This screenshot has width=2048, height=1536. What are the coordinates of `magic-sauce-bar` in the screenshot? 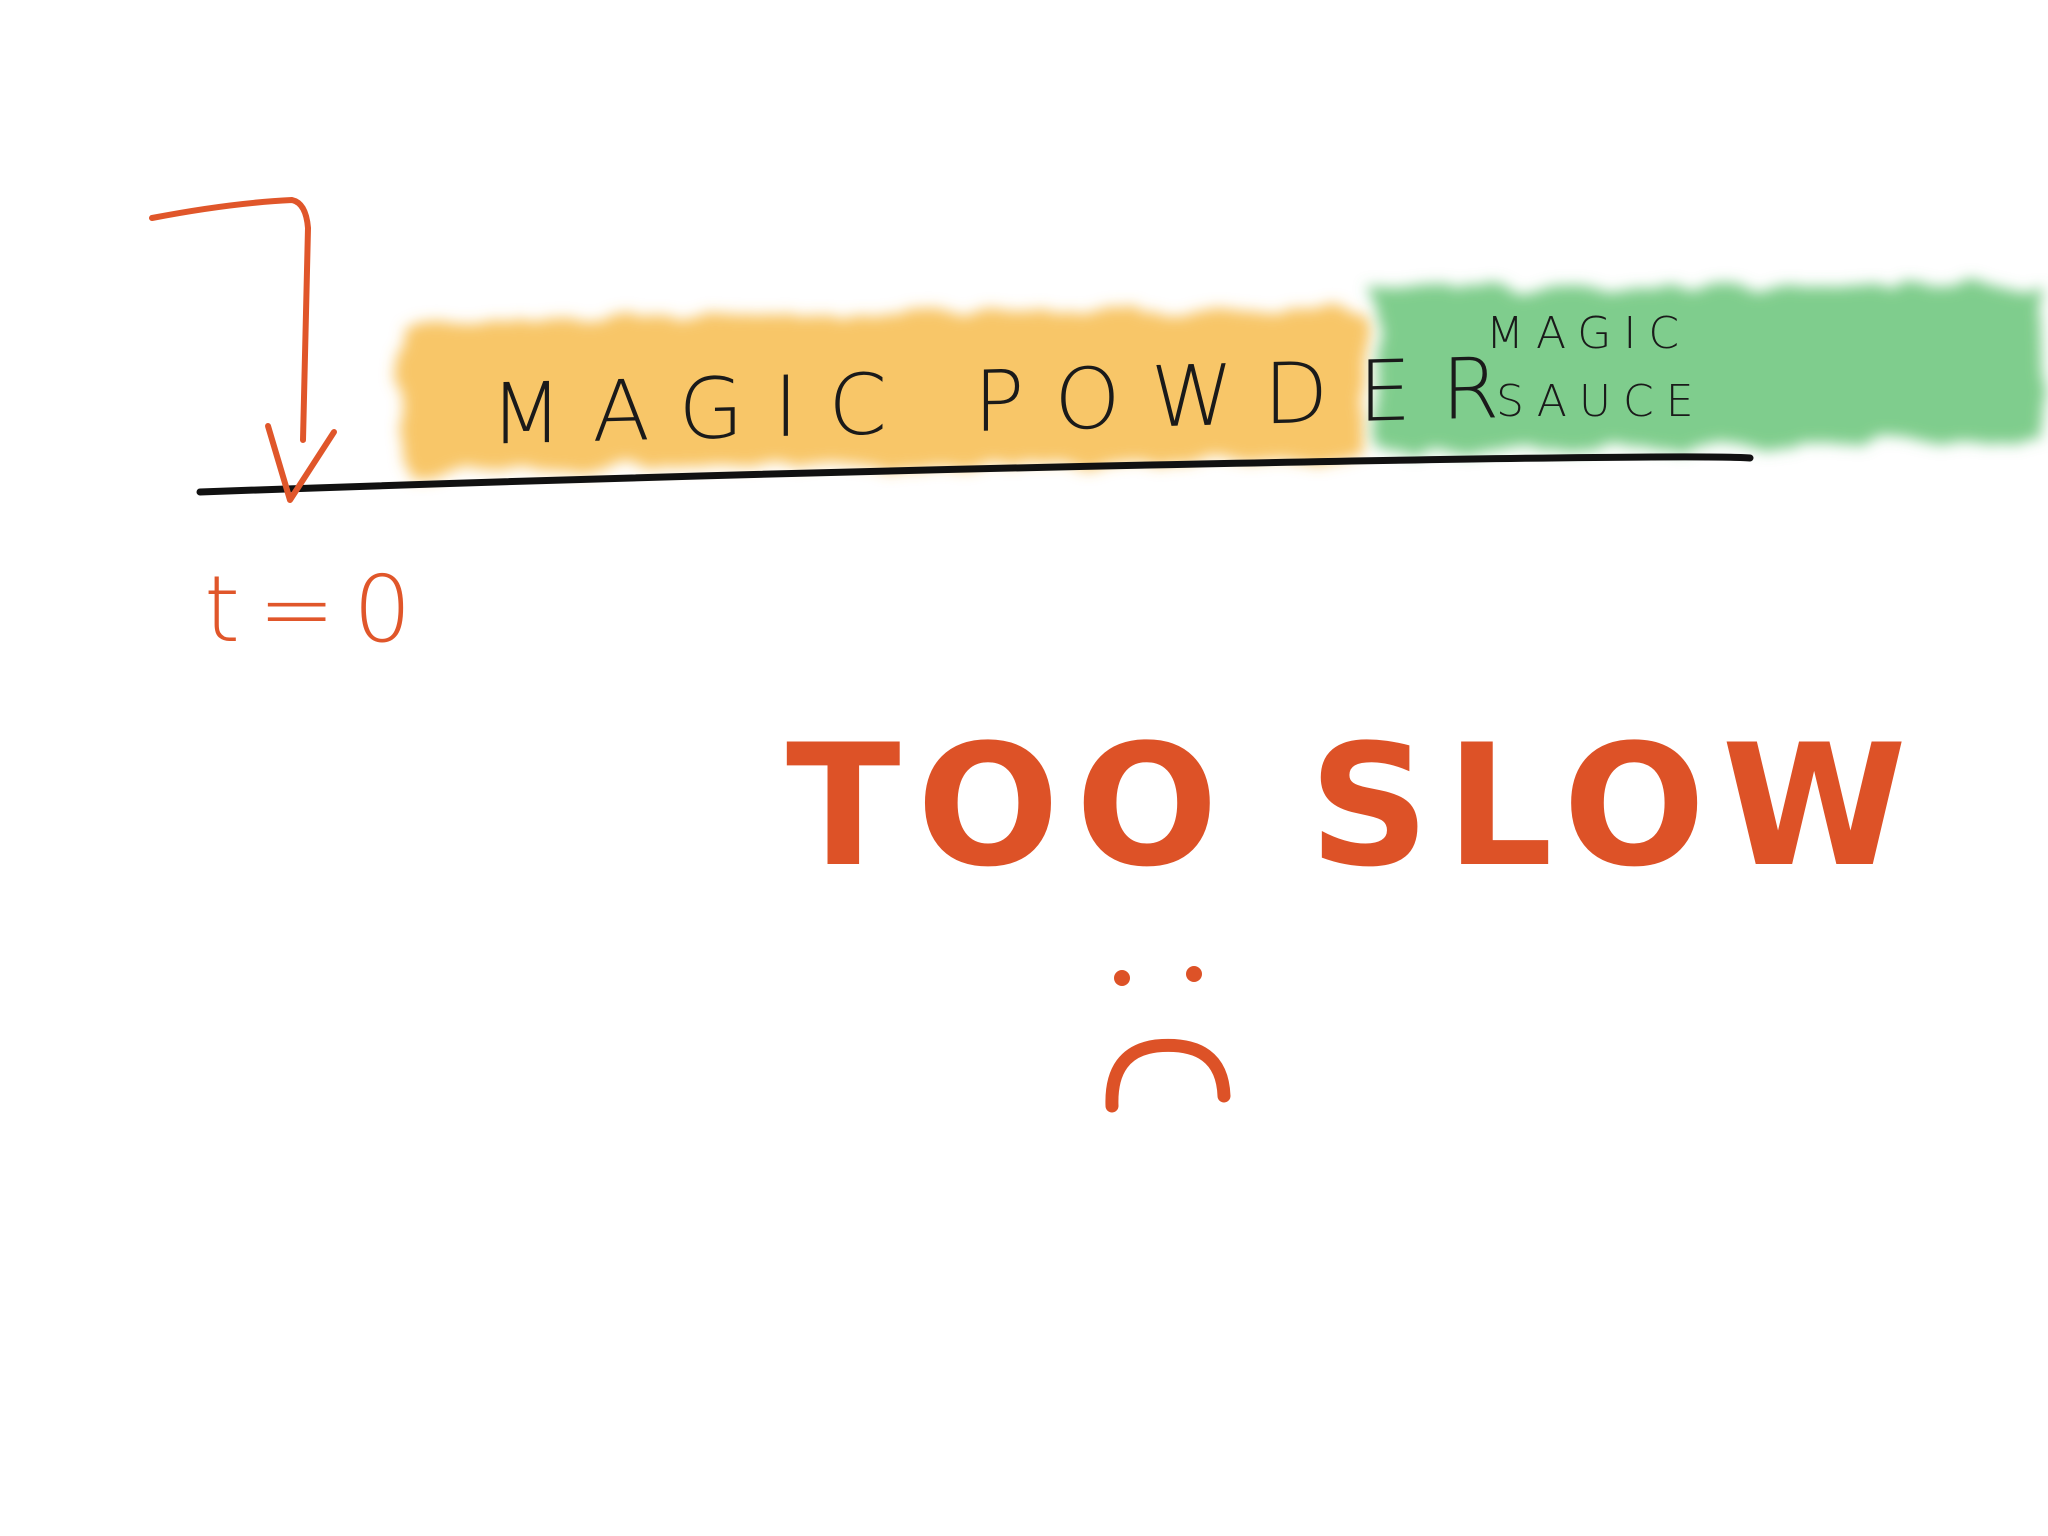 It's located at (1707, 368).